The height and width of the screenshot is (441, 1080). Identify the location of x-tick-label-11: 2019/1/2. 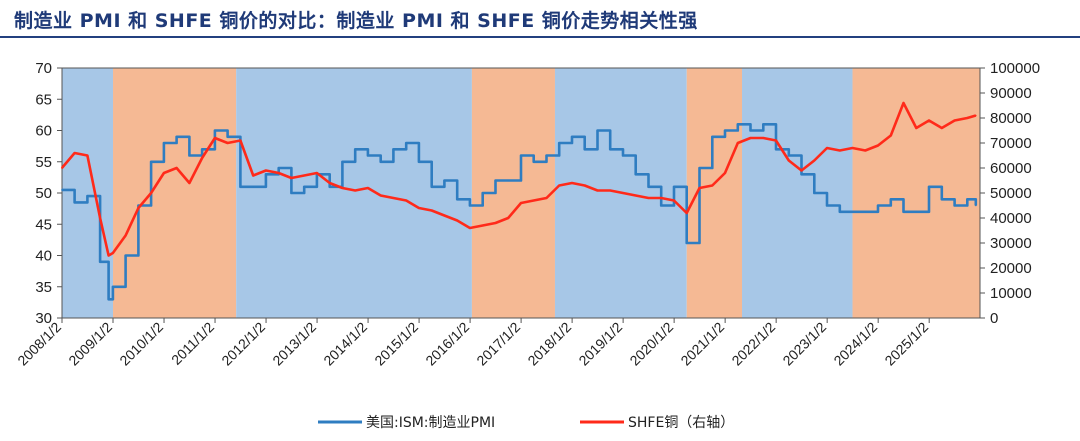
(600, 344).